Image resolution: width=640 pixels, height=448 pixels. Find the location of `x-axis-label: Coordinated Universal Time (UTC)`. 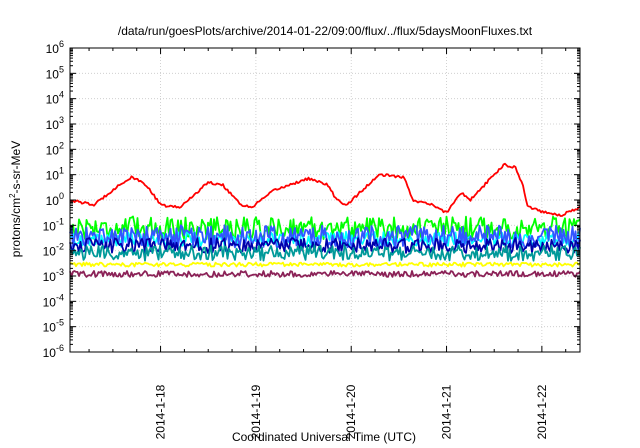

x-axis-label: Coordinated Universal Time (UTC) is located at coordinates (324, 437).